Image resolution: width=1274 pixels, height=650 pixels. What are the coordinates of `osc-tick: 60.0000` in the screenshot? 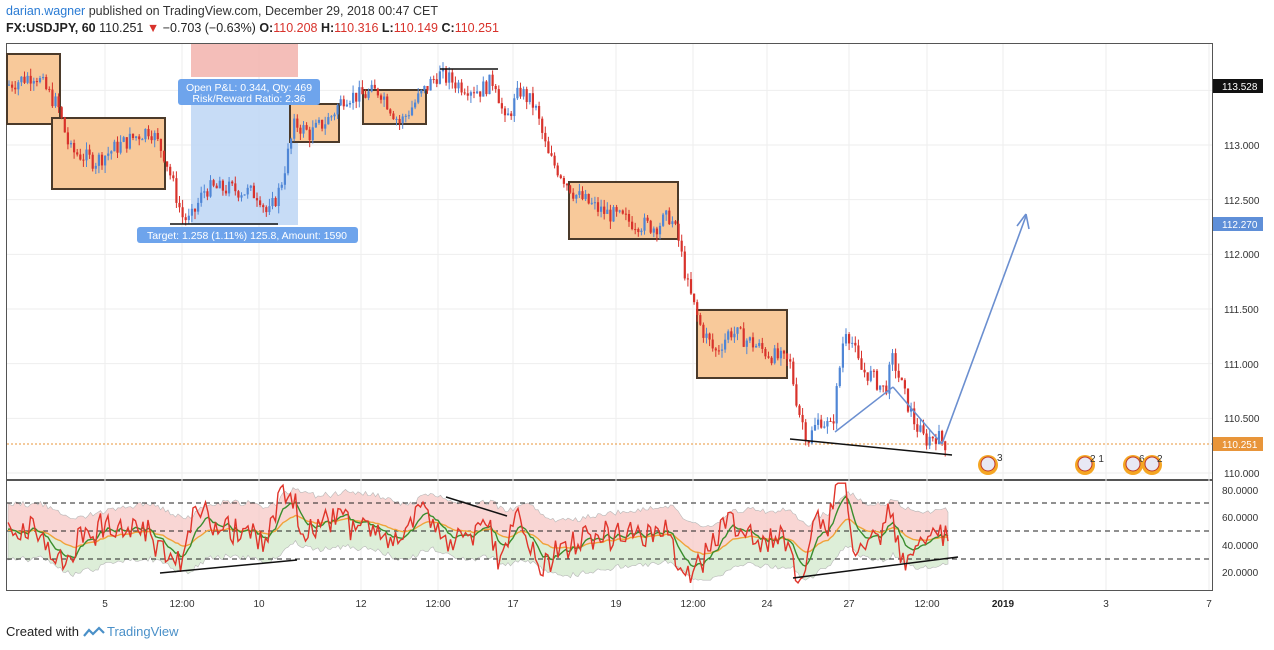 It's located at (1240, 518).